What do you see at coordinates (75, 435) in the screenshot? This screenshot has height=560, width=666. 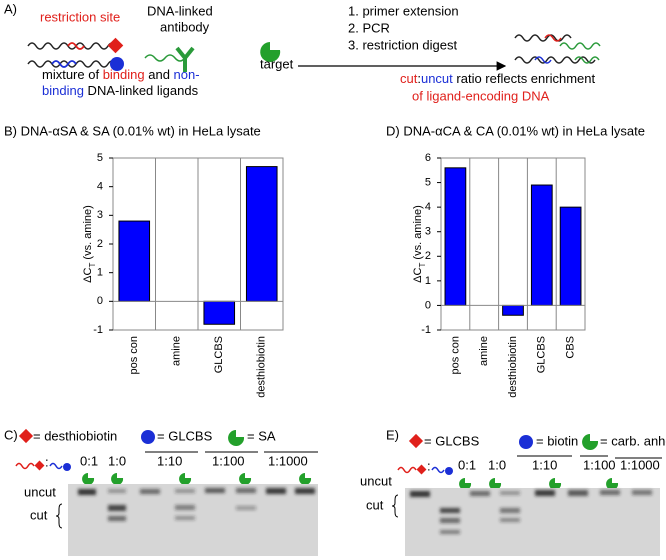 I see `legend-text: = desthiobiotin` at bounding box center [75, 435].